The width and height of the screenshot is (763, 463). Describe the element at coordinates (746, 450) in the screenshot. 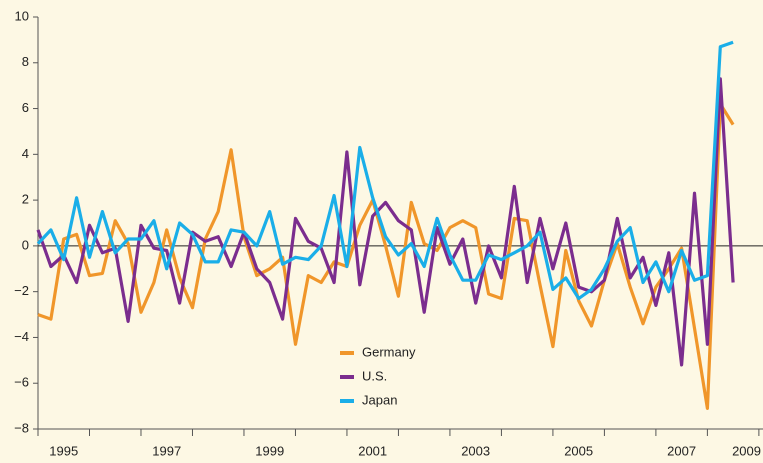

I see `x-tick-label: 2009` at that location.